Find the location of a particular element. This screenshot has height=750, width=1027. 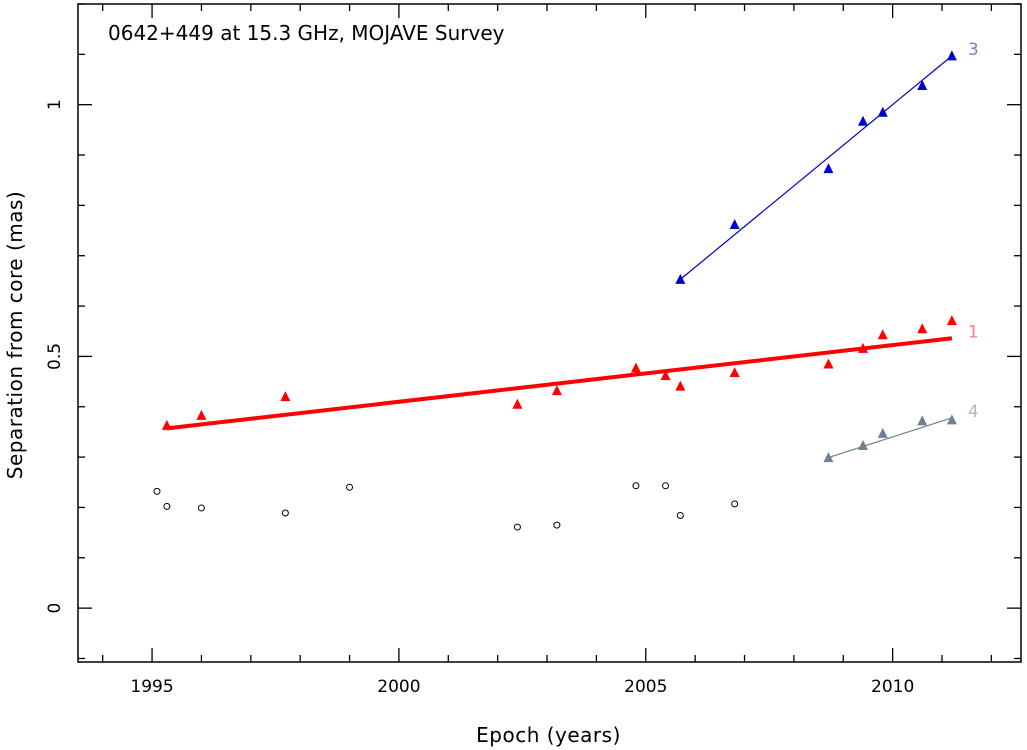

series-label: 4 is located at coordinates (973, 412).